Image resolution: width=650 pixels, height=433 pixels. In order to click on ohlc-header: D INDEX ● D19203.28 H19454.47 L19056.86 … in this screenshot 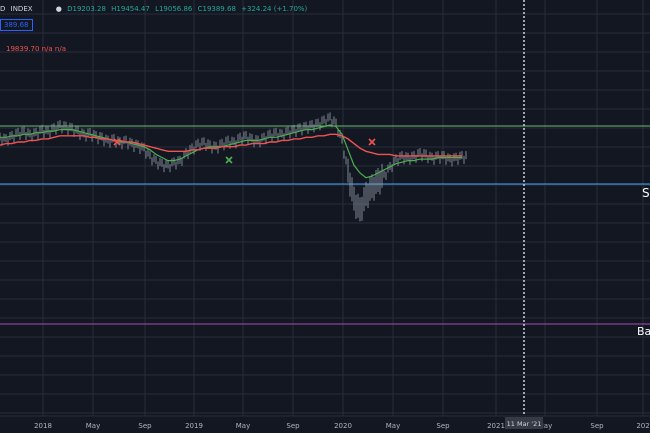, I will do `click(155, 9)`.